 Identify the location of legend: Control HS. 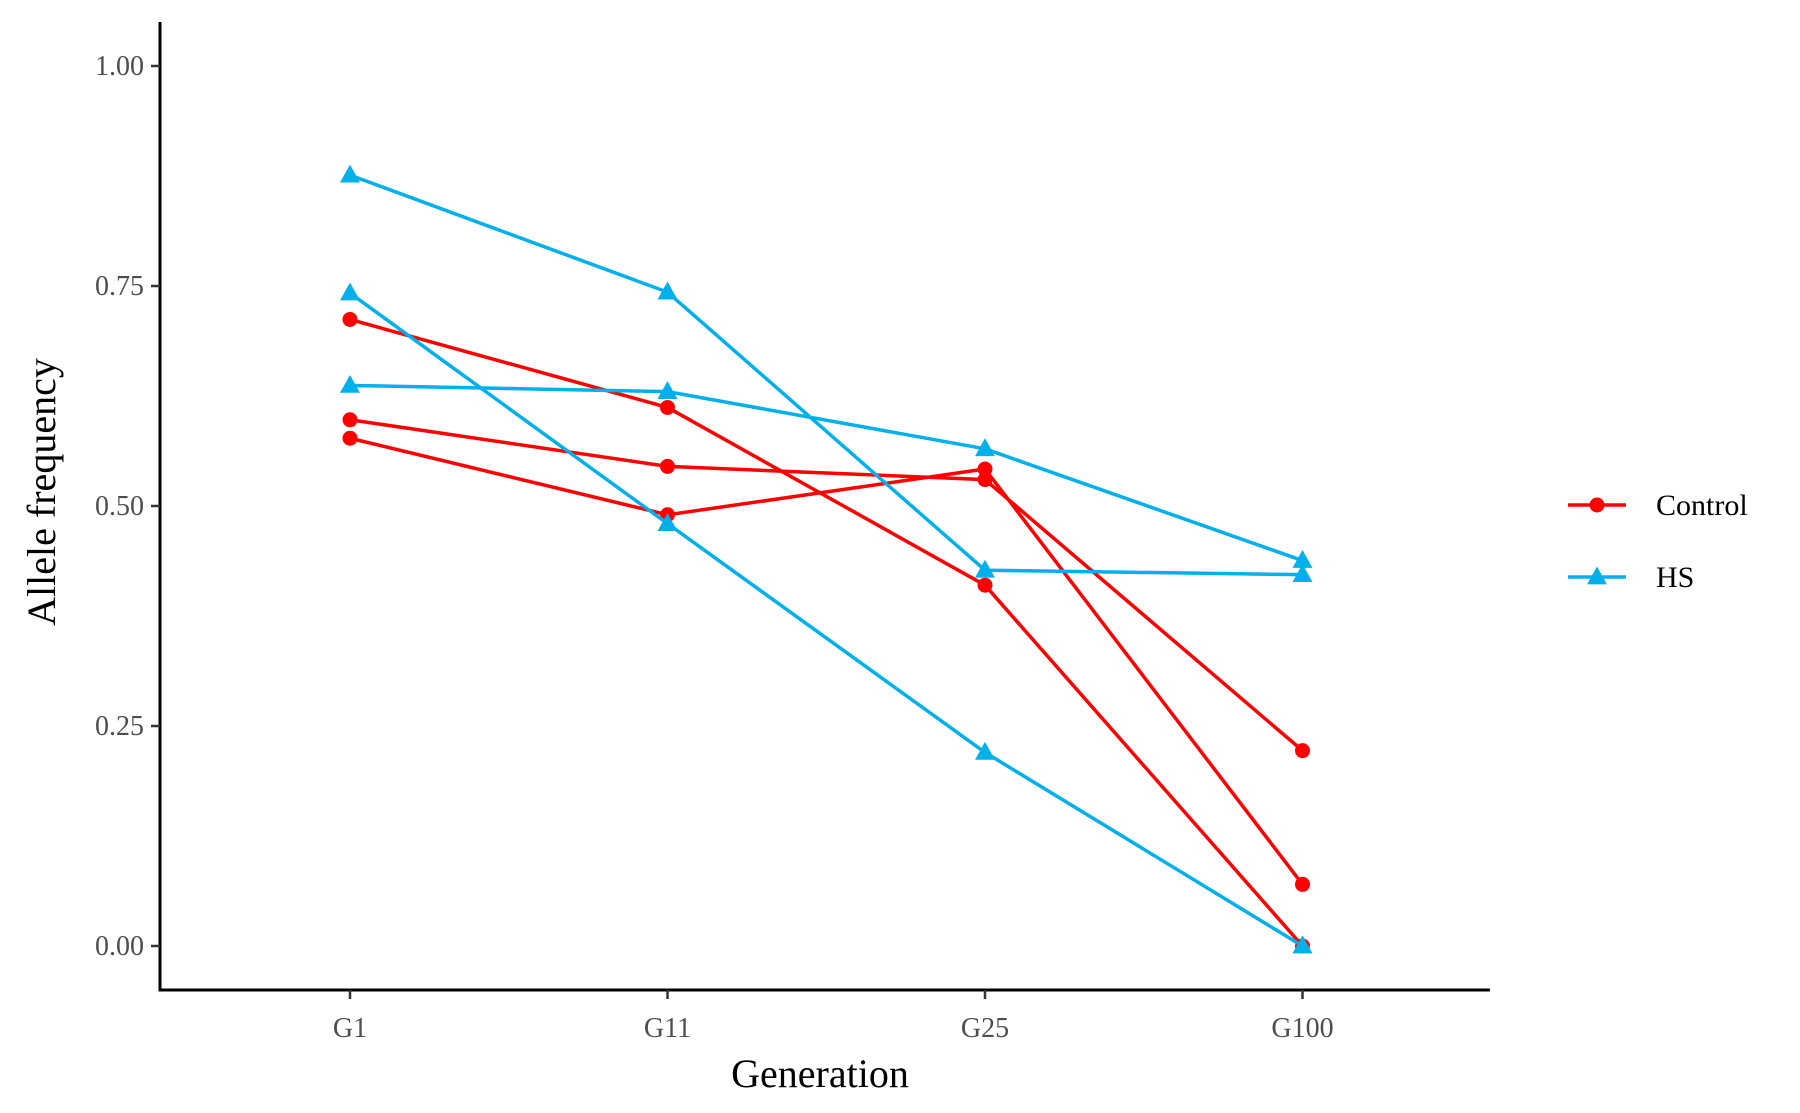
(1658, 541).